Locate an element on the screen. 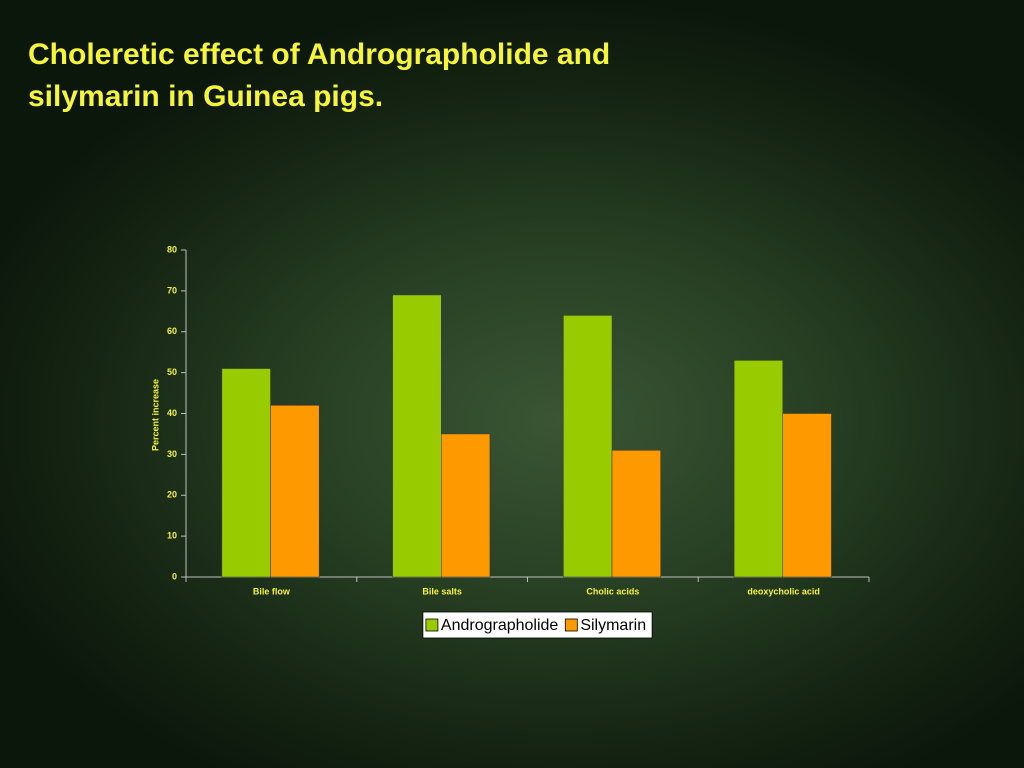  y-tick-label: 20 is located at coordinates (172, 495).